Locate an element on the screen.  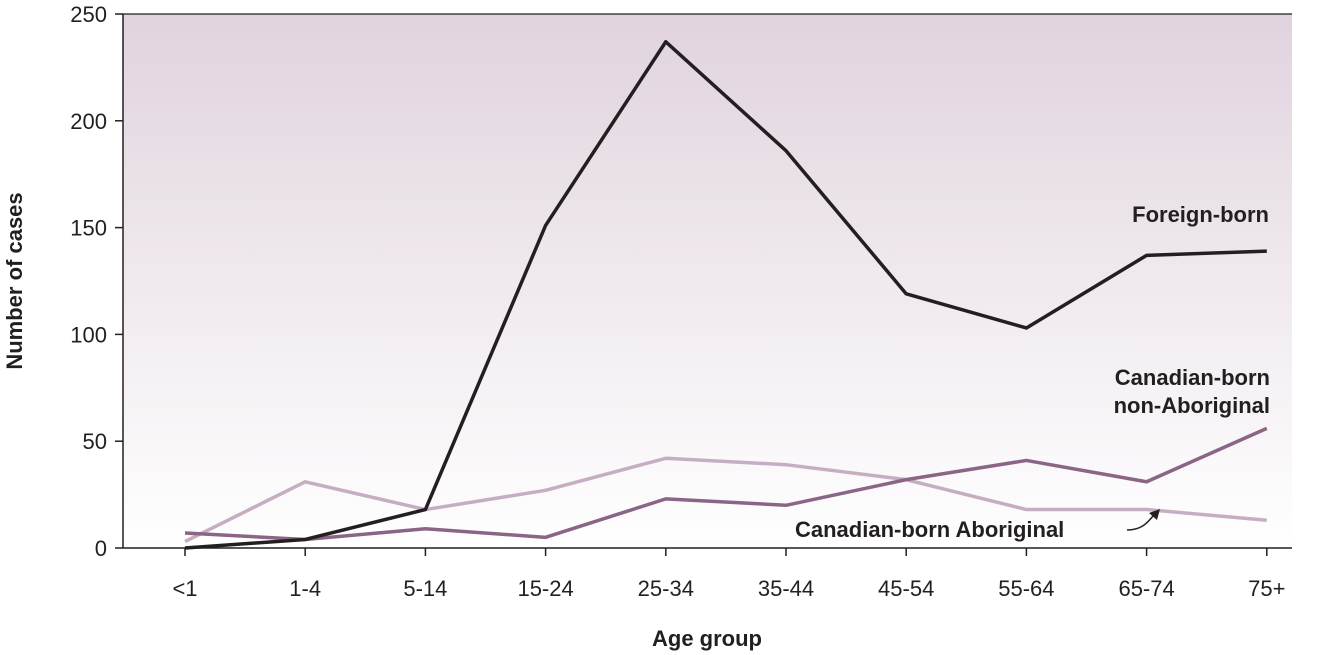
x-tick-label: 55-64 is located at coordinates (1026, 588).